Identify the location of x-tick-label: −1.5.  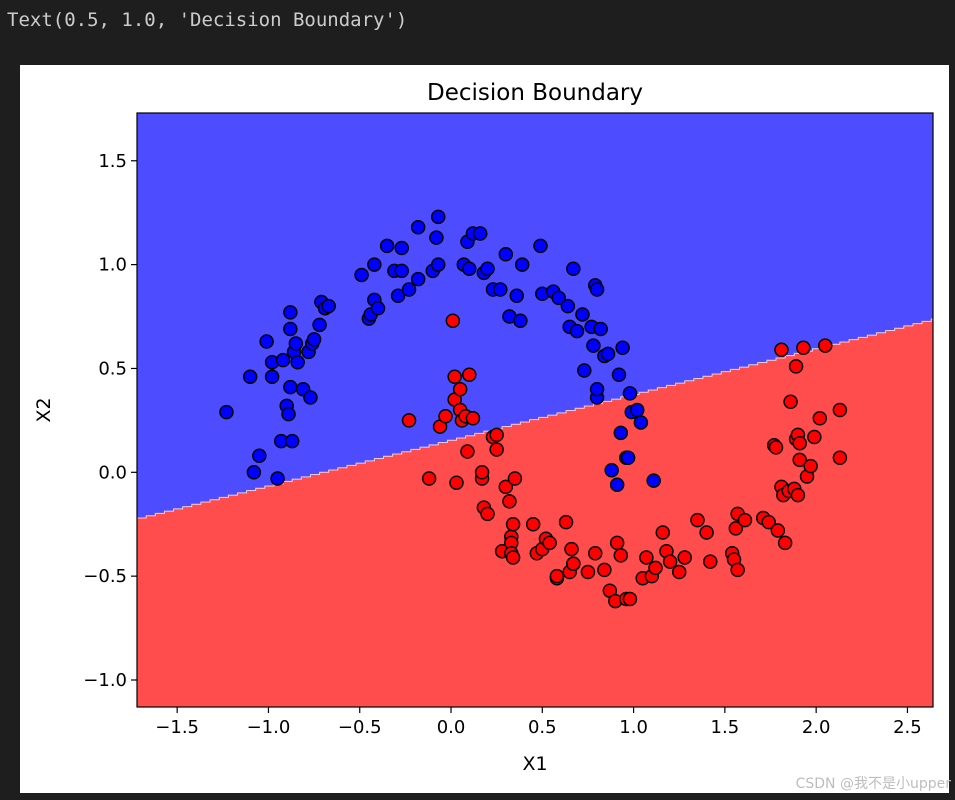
(177, 727).